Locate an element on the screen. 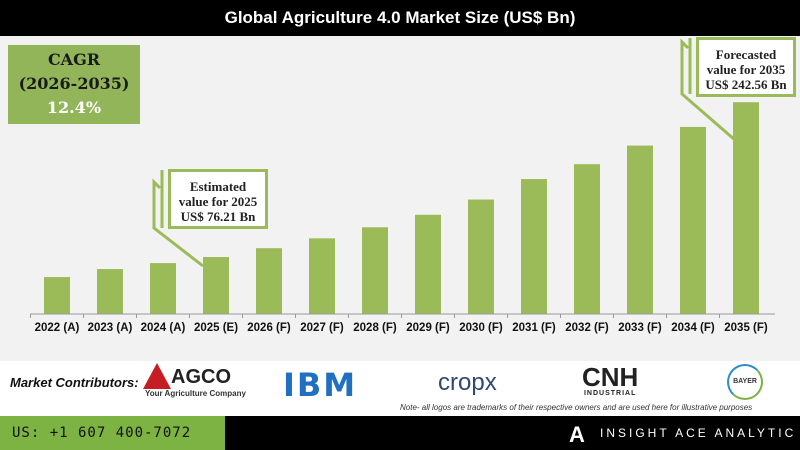 The height and width of the screenshot is (450, 800). brand-logo-icon: A is located at coordinates (577, 434).